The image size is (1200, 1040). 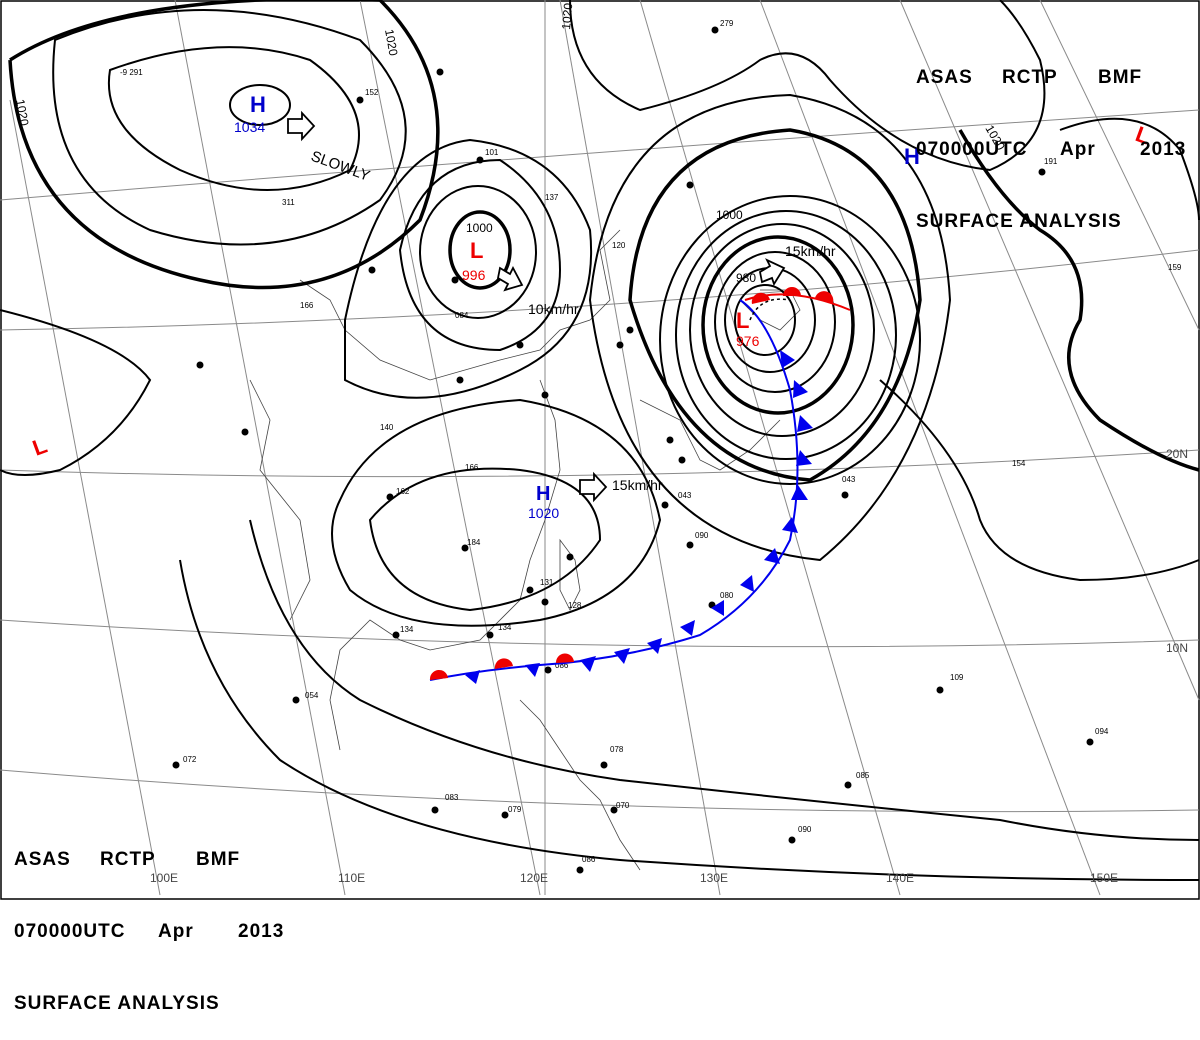 I want to click on svg-text: 094, so click(x=1102, y=731).